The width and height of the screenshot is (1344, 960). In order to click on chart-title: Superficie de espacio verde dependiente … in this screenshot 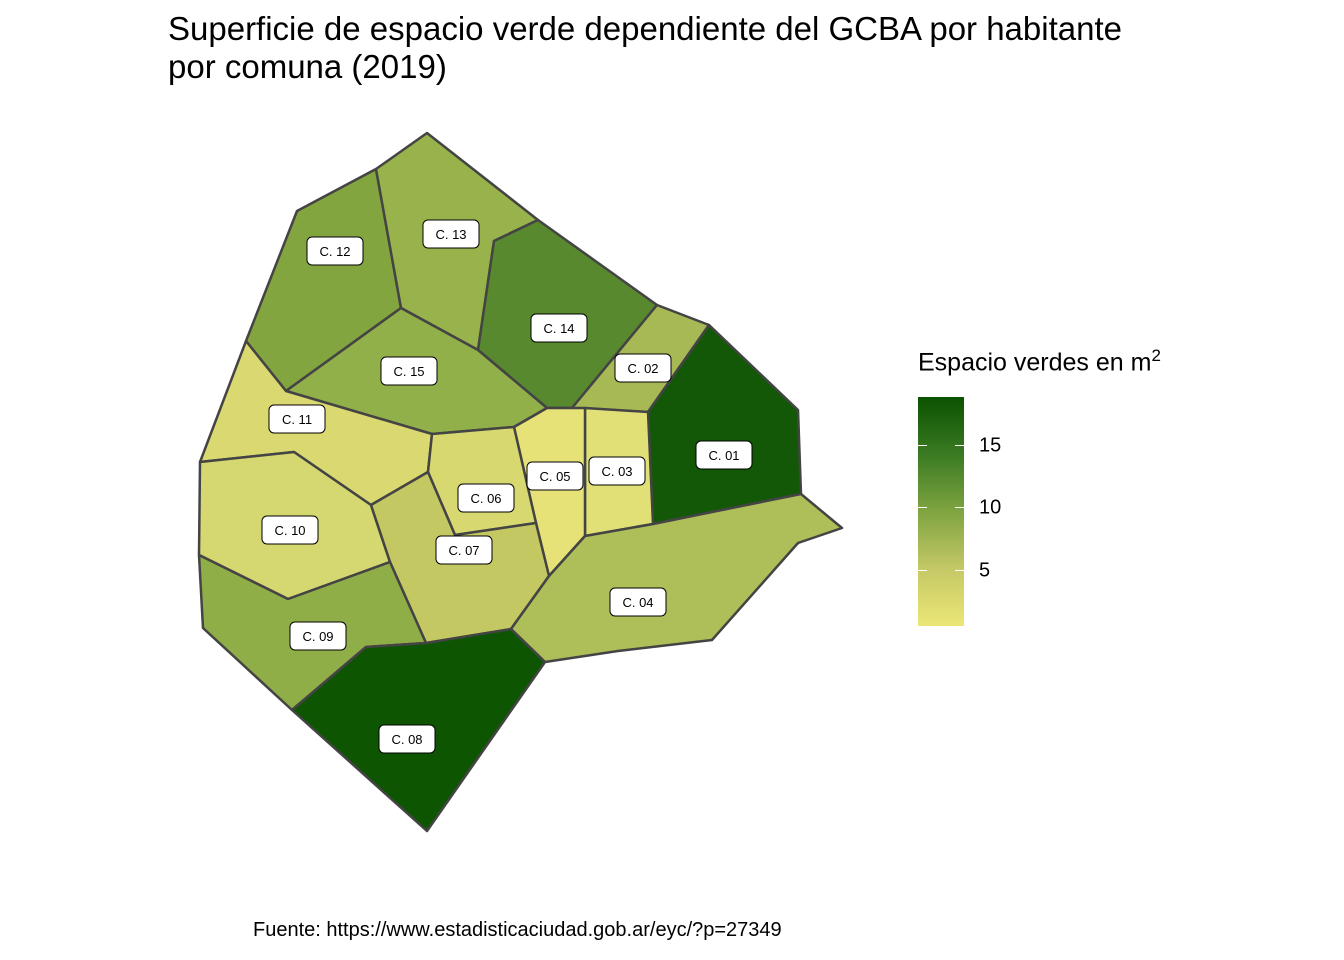, I will do `click(645, 48)`.